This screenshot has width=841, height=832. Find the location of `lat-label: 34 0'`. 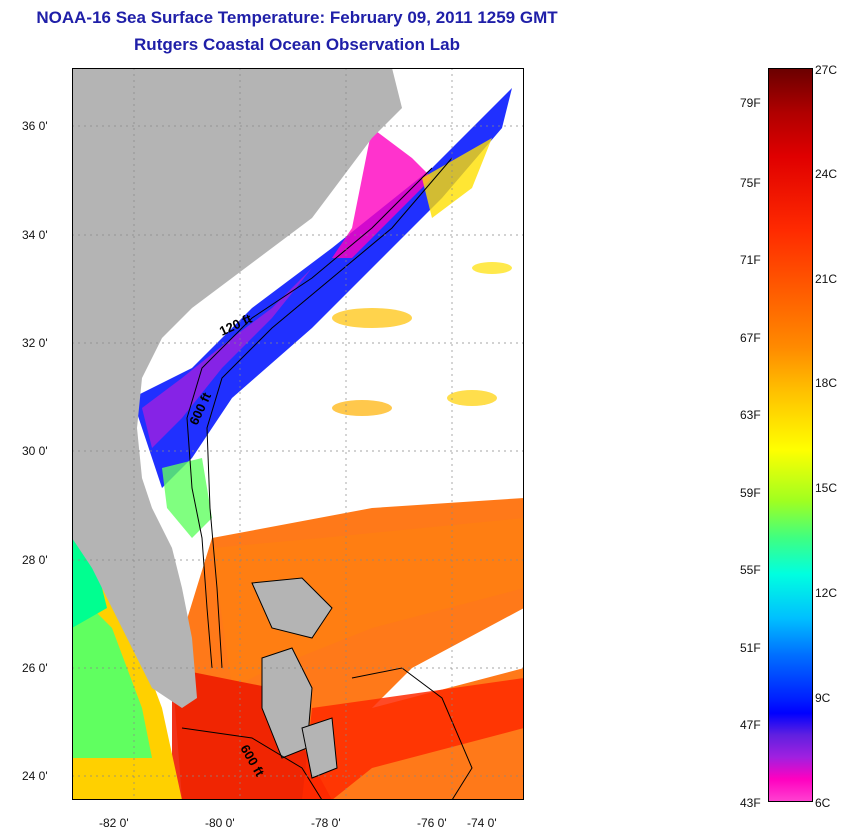

lat-label: 34 0' is located at coordinates (35, 235).